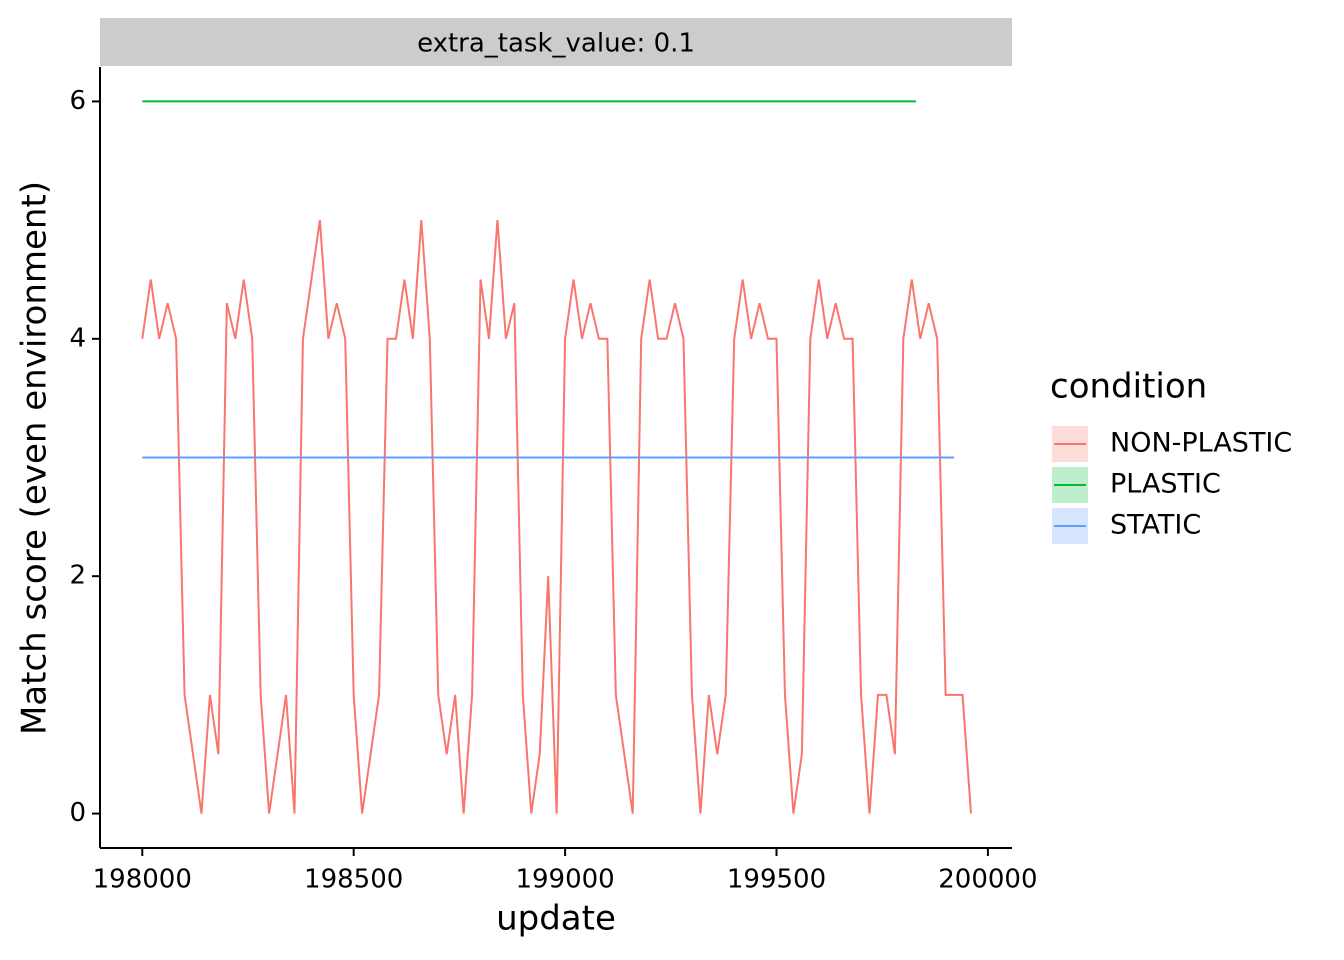 This screenshot has height=960, width=1344. Describe the element at coordinates (776, 880) in the screenshot. I see `x-tick-label: 199500` at that location.